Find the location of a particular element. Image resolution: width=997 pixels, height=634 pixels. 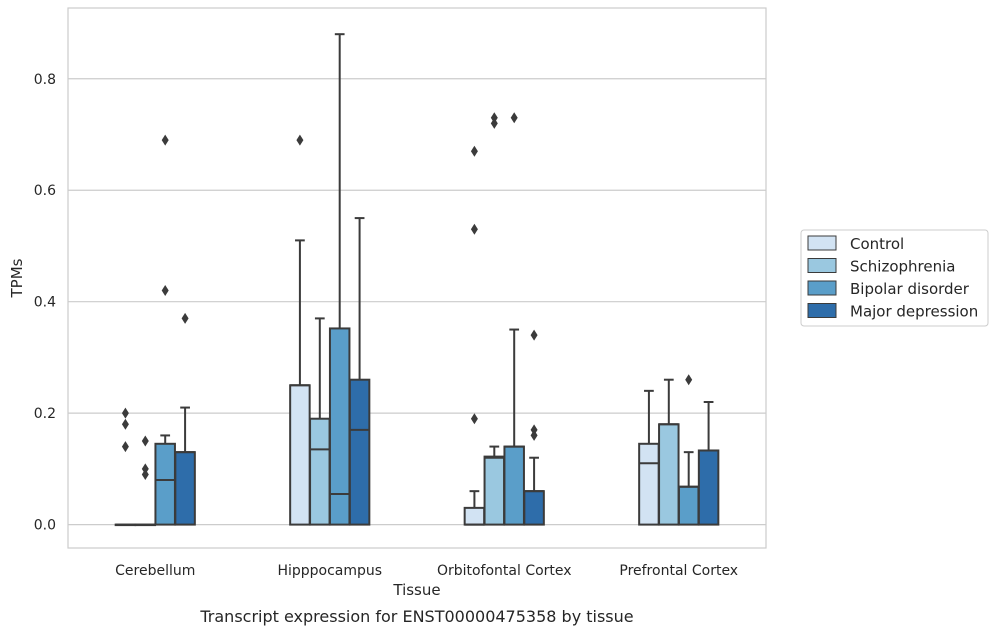

x-tick-label: Hipppocampus is located at coordinates (329, 571).